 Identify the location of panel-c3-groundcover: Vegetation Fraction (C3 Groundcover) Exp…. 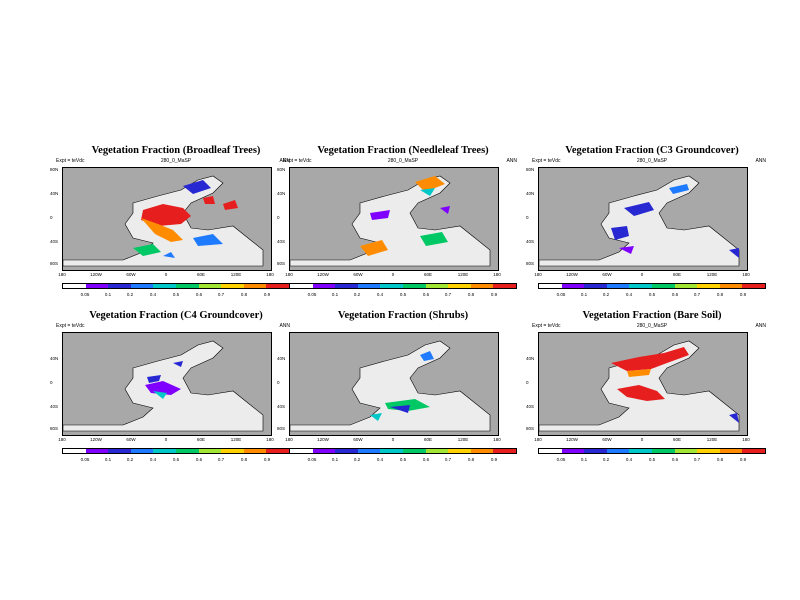
(649, 230).